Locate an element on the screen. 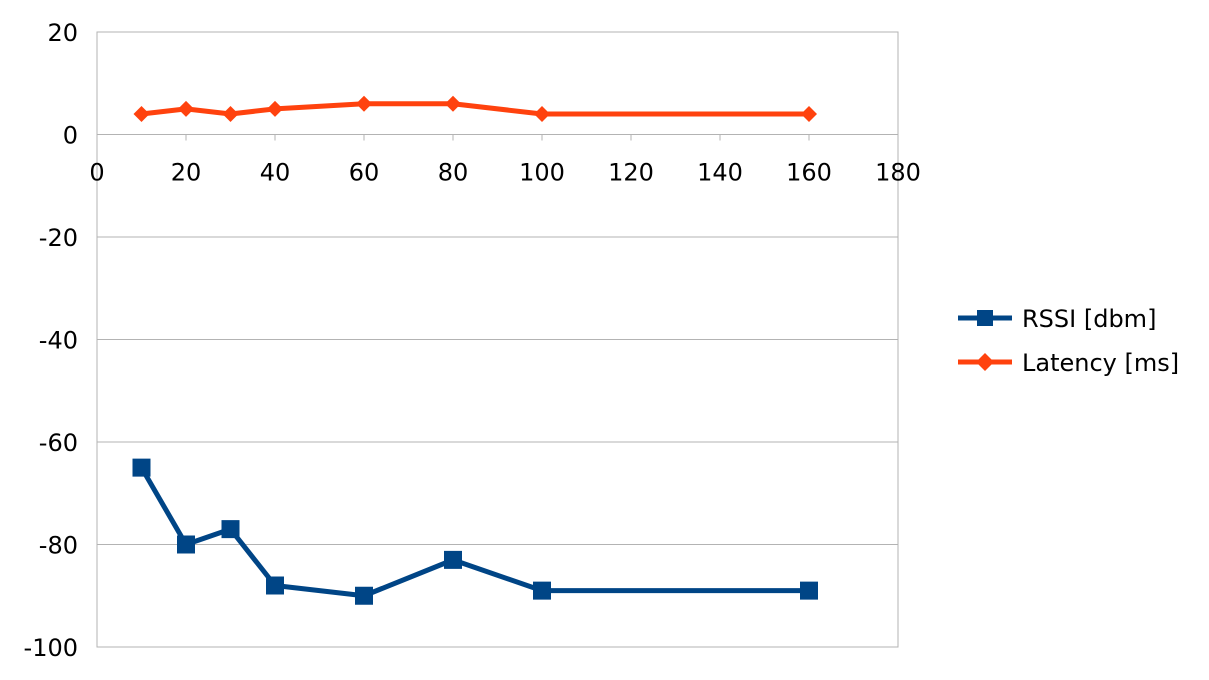 The image size is (1209, 680). x-tick-label-8: 160 is located at coordinates (809, 173).